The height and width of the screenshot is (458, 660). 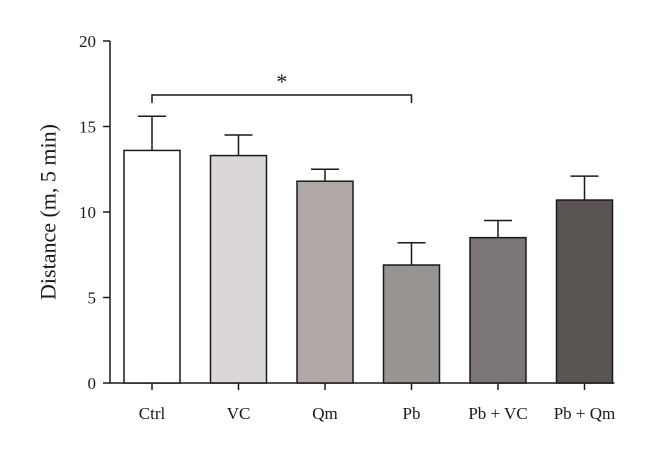 I want to click on y-tick-label: 15, so click(x=87, y=127).